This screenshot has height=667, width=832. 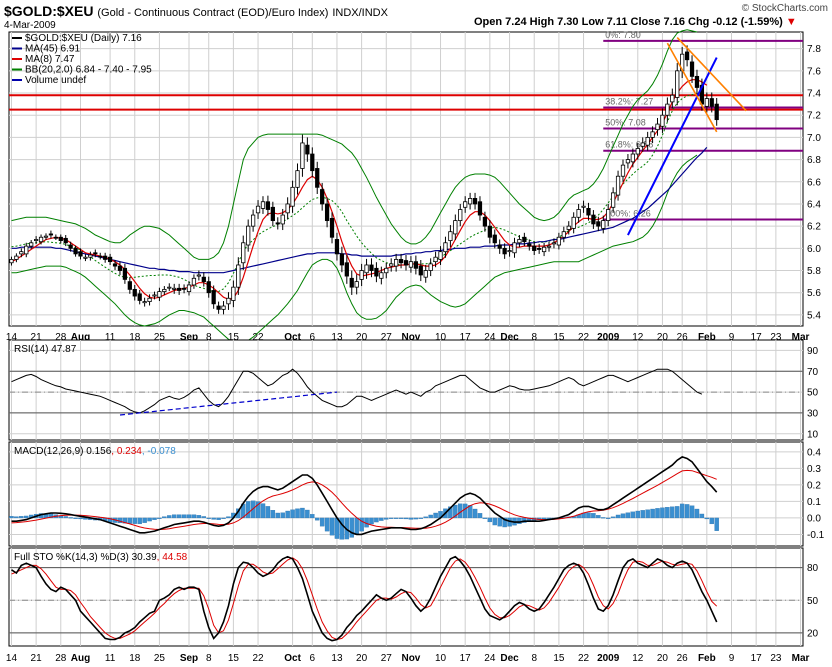 I want to click on x-tick-label: 8, so click(x=534, y=658).